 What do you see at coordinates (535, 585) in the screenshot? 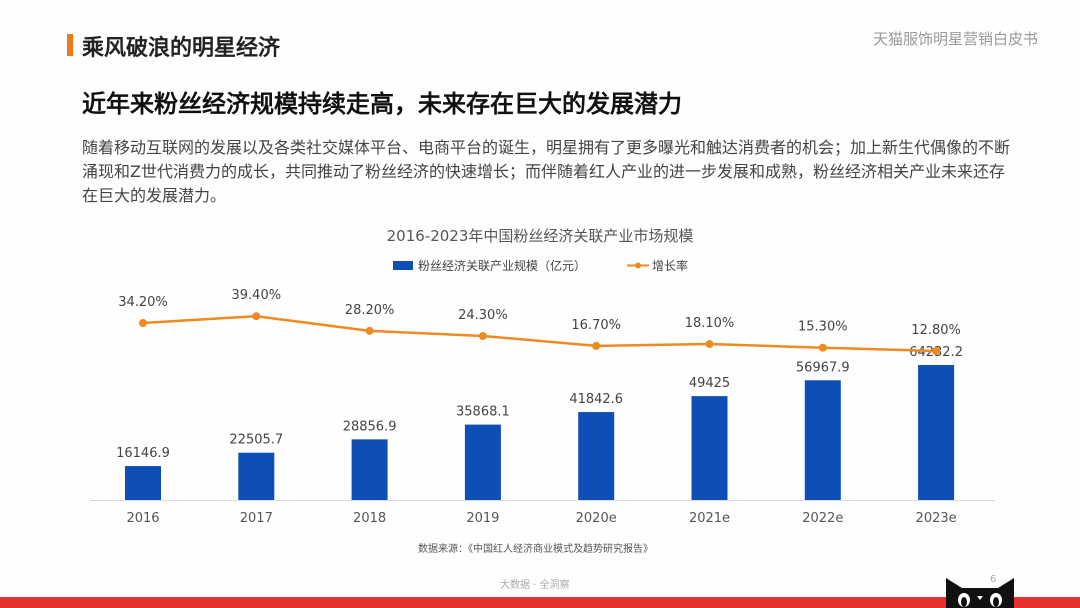
I see `footer-text: 大数据 · 全洞察` at bounding box center [535, 585].